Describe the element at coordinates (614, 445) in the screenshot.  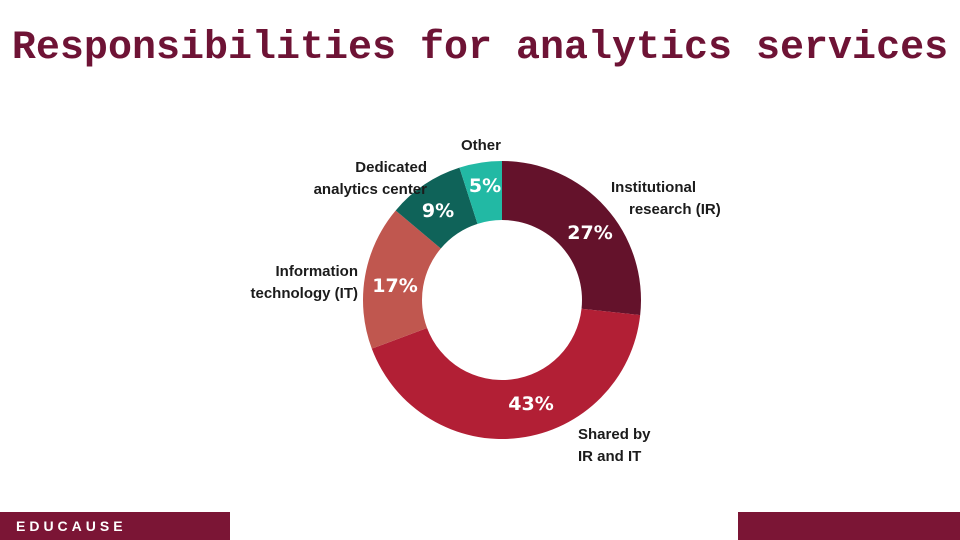
I see `slice-category-label: Shared by IR and IT` at that location.